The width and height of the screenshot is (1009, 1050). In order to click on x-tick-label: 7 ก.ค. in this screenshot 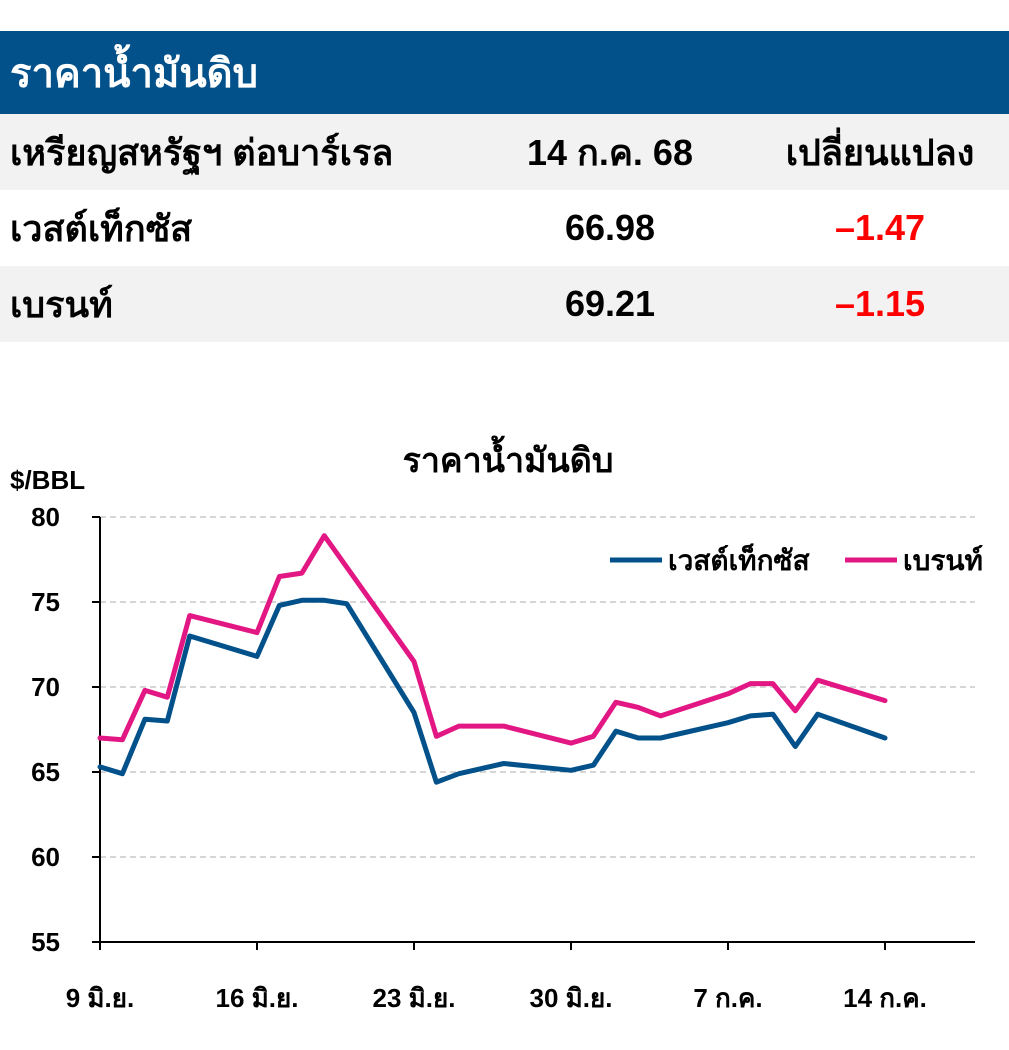, I will do `click(727, 998)`.